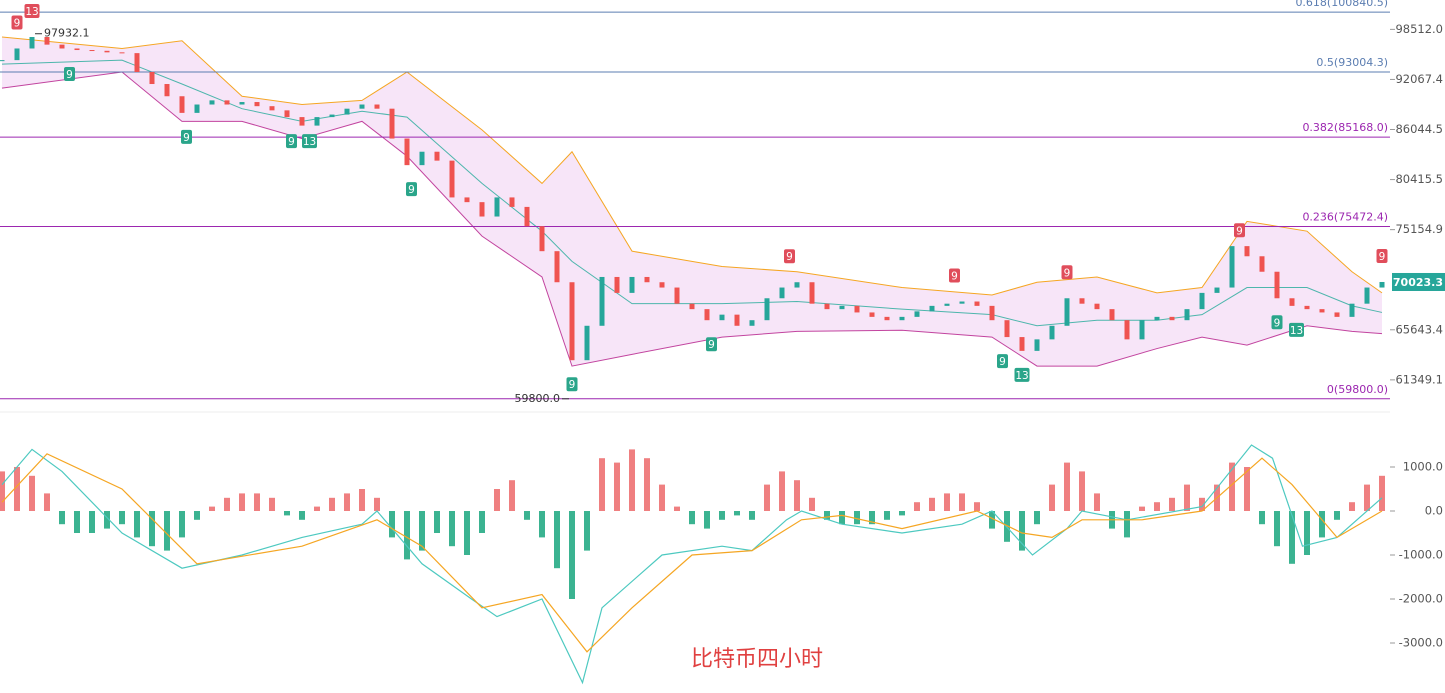  What do you see at coordinates (1419, 229) in the screenshot?
I see `y-tick-label: 75154.9` at bounding box center [1419, 229].